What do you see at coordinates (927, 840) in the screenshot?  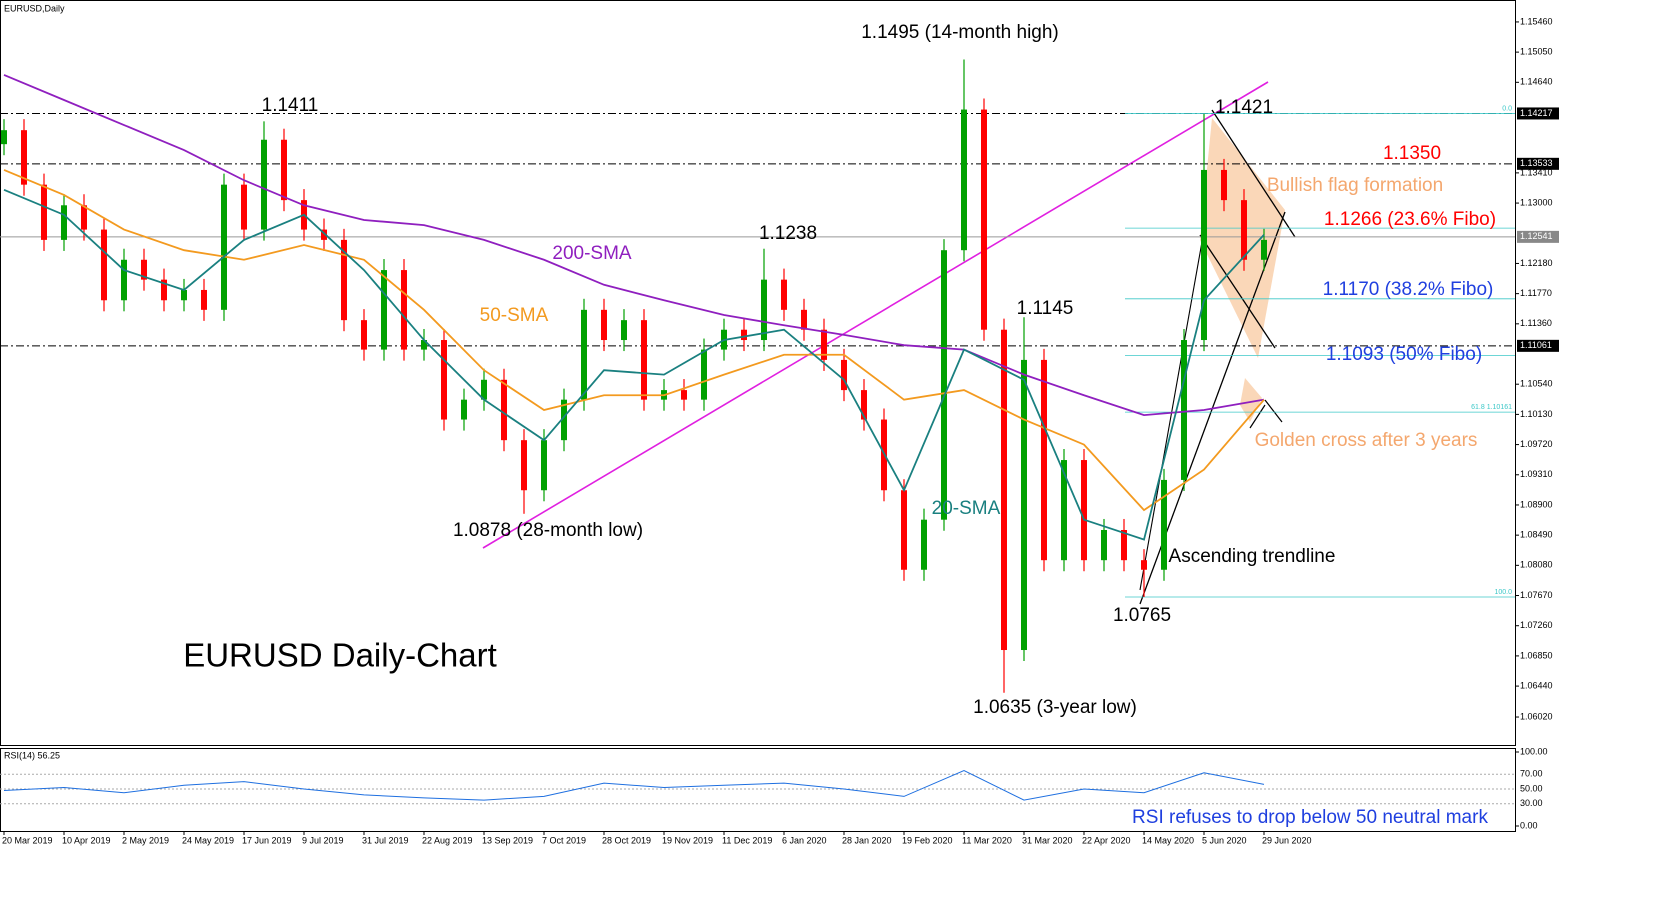 I see `x-tick-label: 19 Feb 2020` at bounding box center [927, 840].